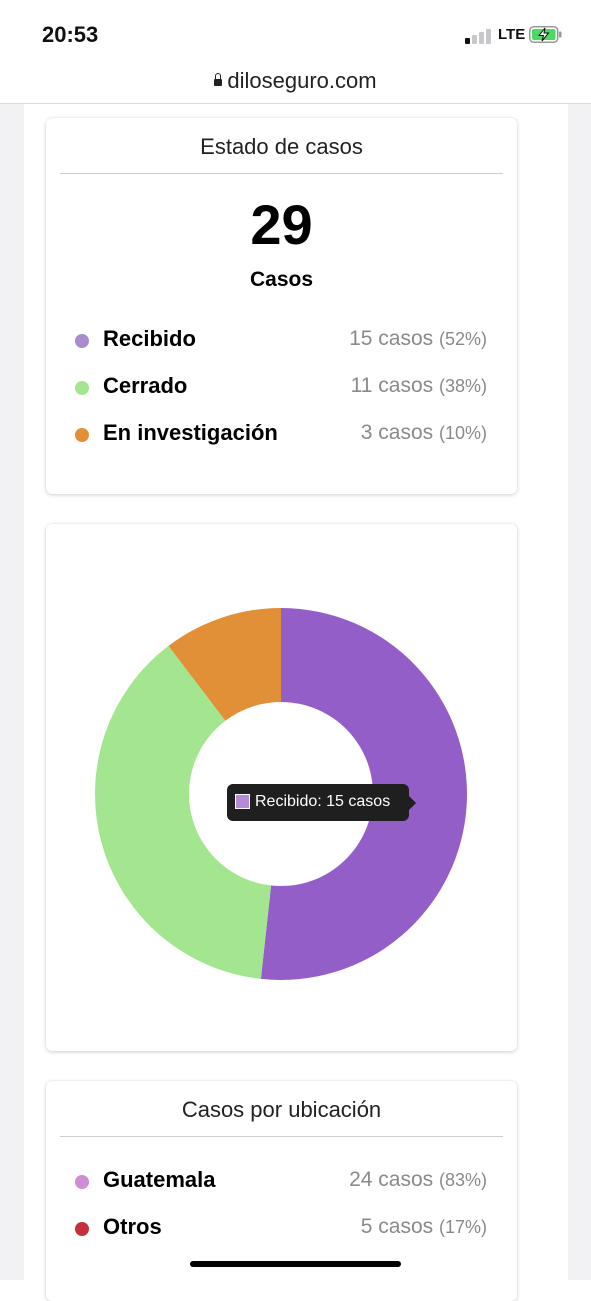  I want to click on url-label: diloseguro.com, so click(302, 80).